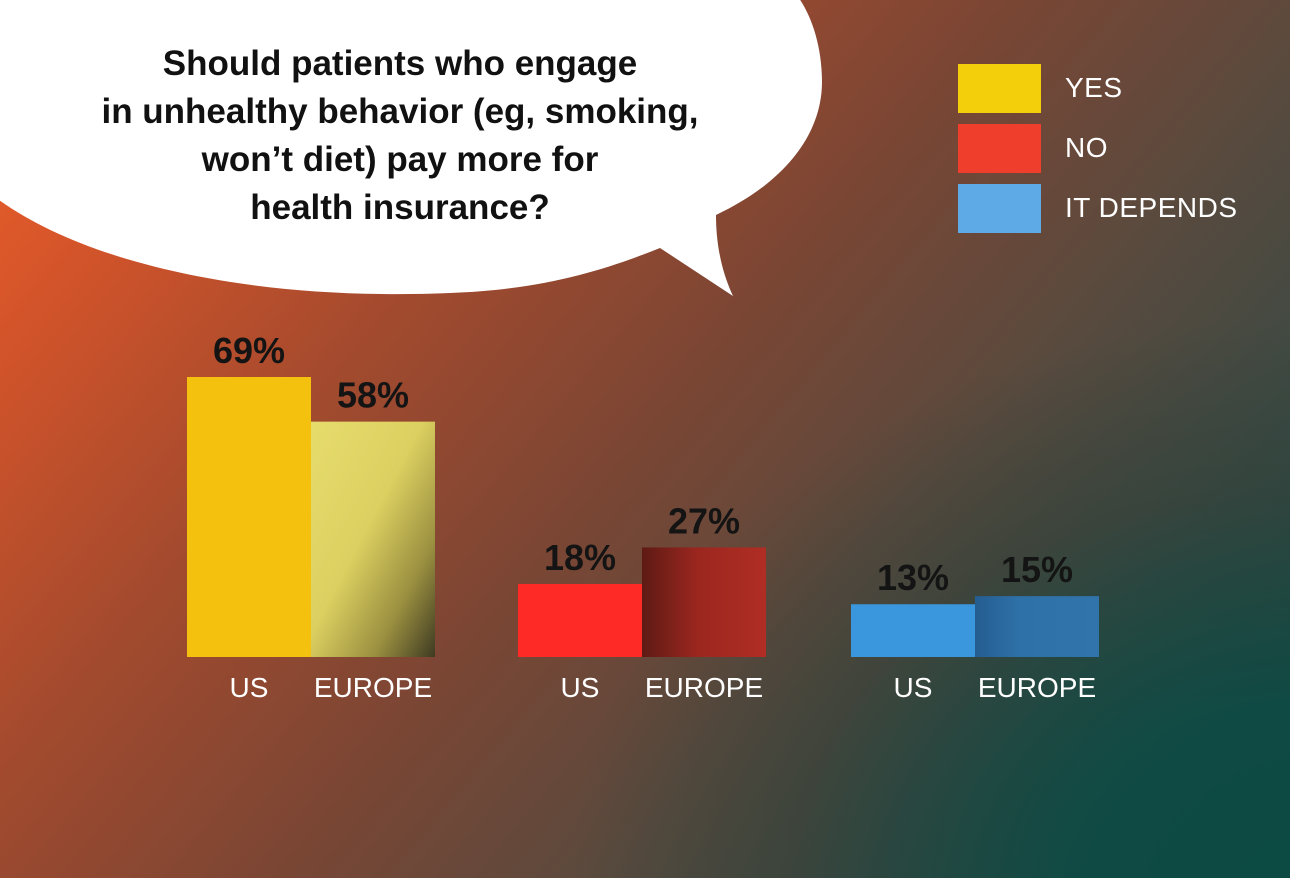 The width and height of the screenshot is (1290, 878). What do you see at coordinates (704, 602) in the screenshot?
I see `bar-no-europe` at bounding box center [704, 602].